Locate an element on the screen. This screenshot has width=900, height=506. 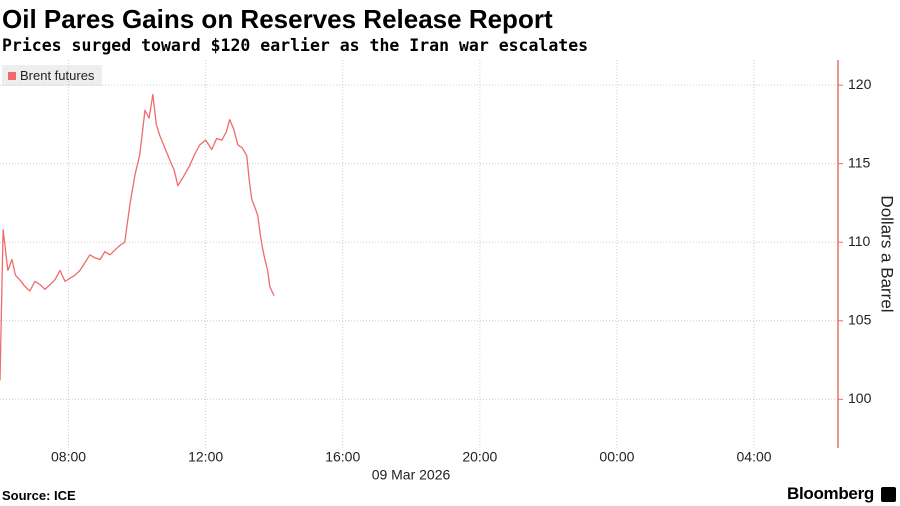
legend-label: Brent futures is located at coordinates (57, 75).